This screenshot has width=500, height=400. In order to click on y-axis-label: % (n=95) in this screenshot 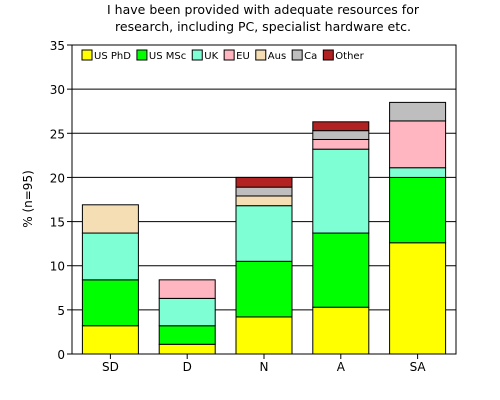, I will do `click(28, 199)`.